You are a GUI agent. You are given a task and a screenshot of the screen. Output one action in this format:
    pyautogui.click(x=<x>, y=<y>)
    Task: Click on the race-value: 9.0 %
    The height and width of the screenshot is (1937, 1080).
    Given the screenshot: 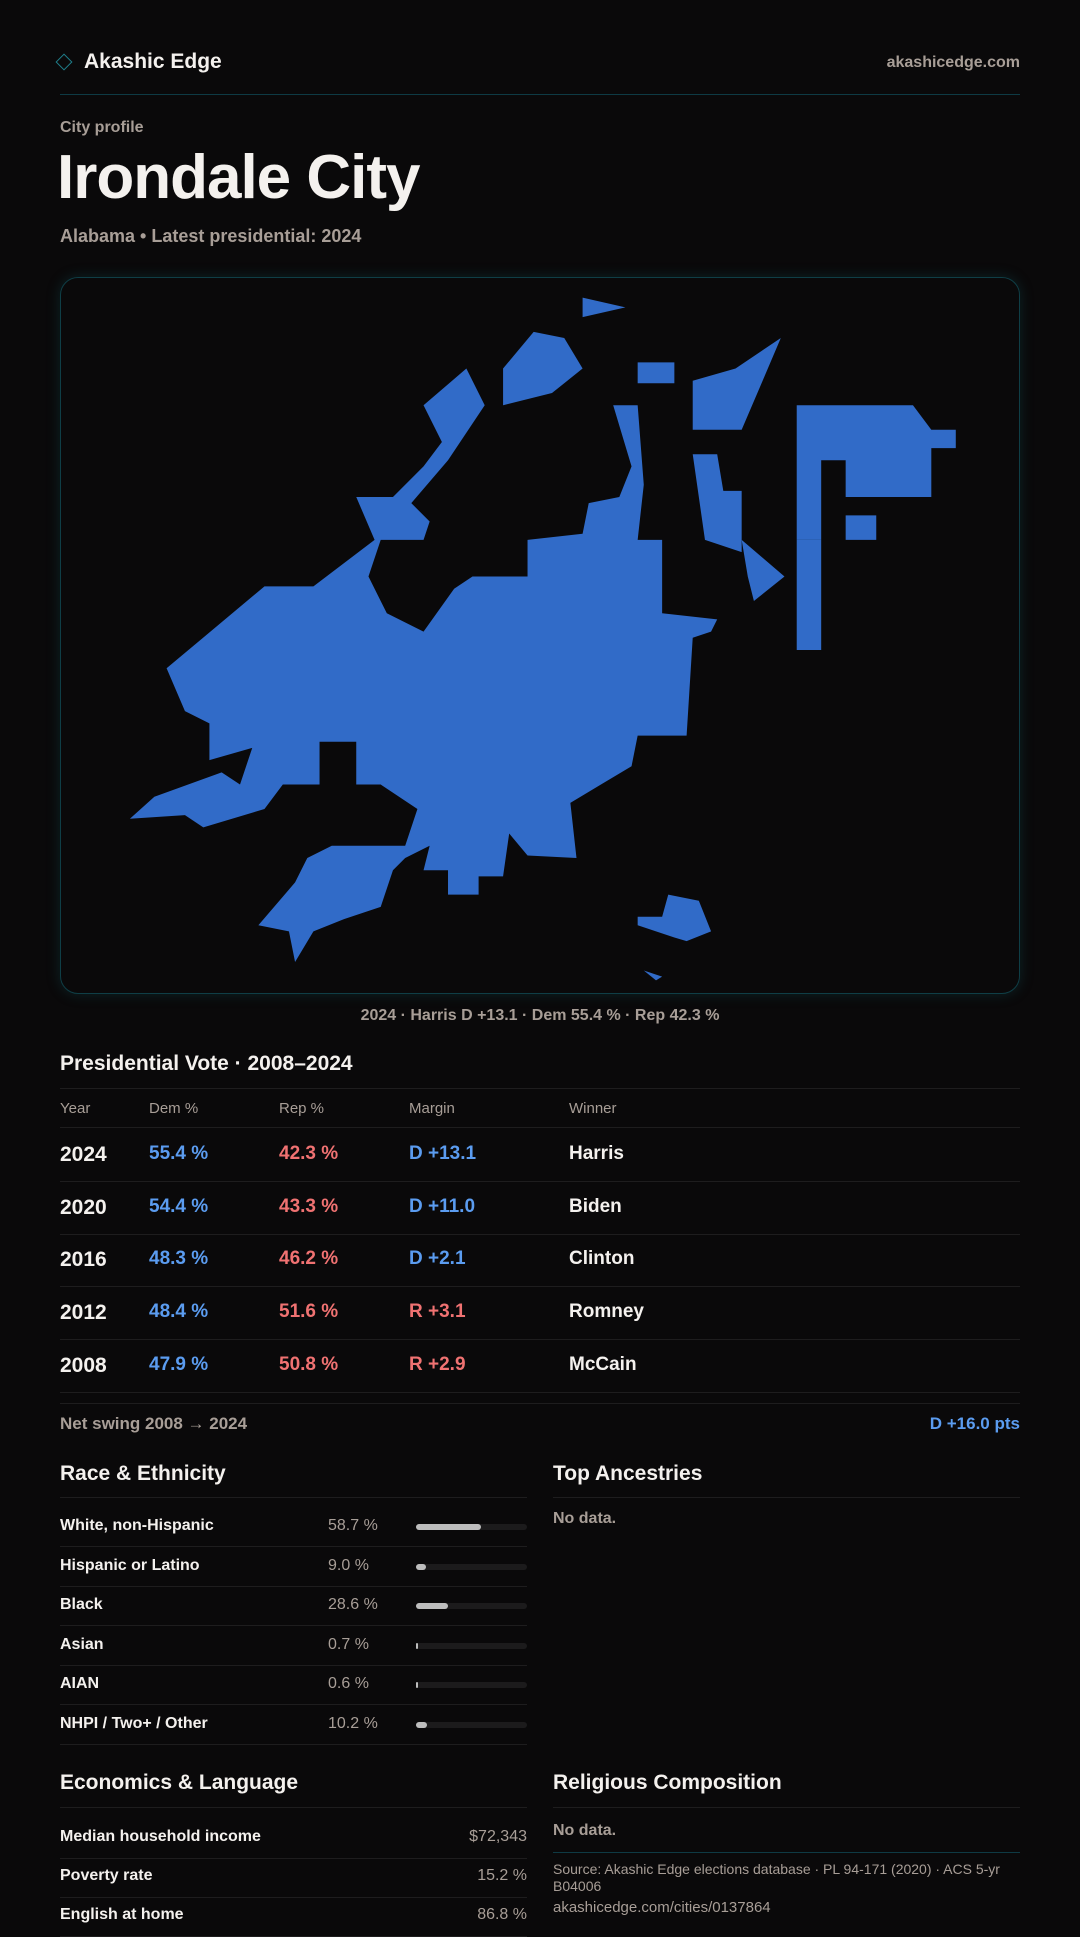 What is the action you would take?
    pyautogui.click(x=348, y=1565)
    